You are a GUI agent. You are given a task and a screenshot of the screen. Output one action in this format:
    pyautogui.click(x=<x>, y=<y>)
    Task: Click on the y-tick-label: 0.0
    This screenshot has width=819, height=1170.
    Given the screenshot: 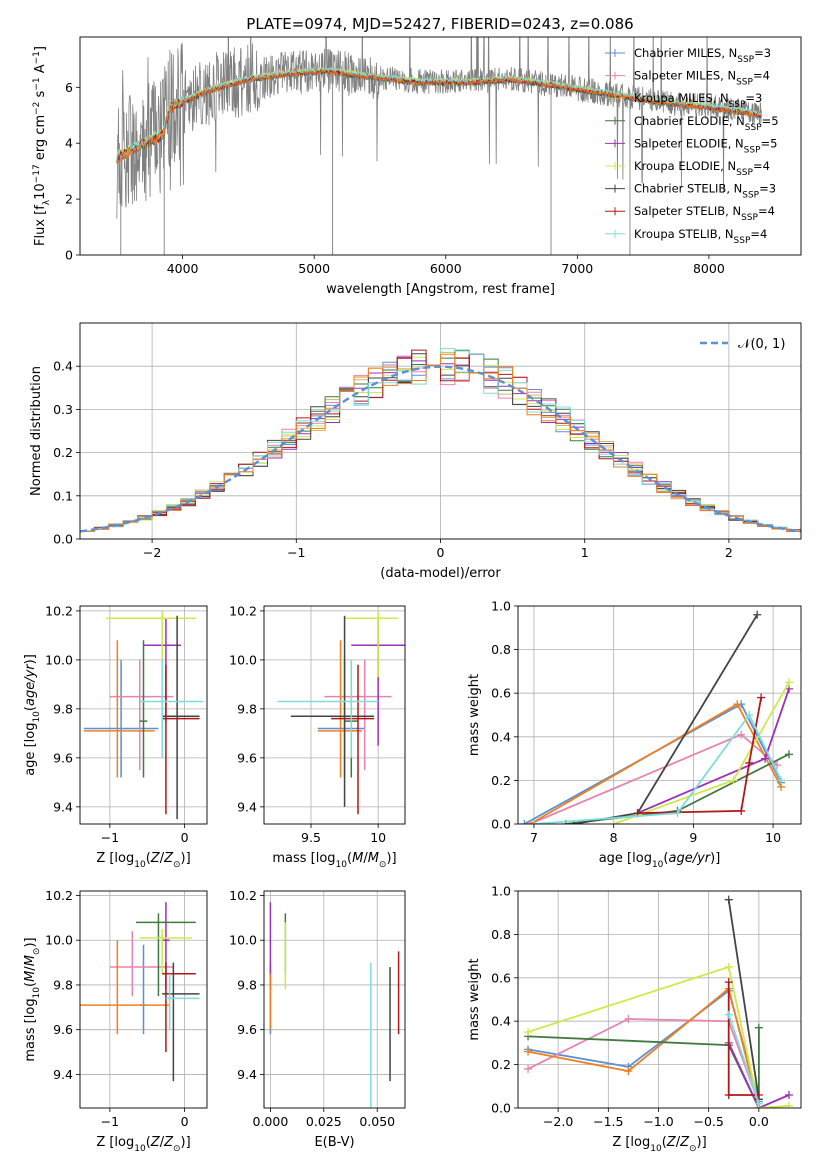 What is the action you would take?
    pyautogui.click(x=63, y=539)
    